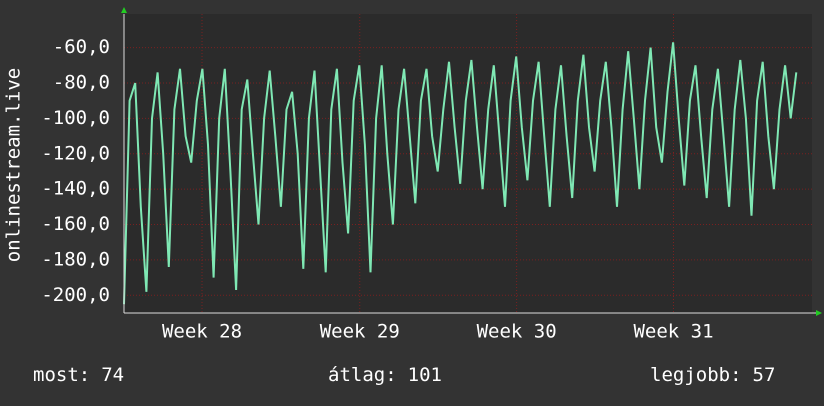 The image size is (824, 406). What do you see at coordinates (81, 83) in the screenshot?
I see `y-tick-label: -80,0` at bounding box center [81, 83].